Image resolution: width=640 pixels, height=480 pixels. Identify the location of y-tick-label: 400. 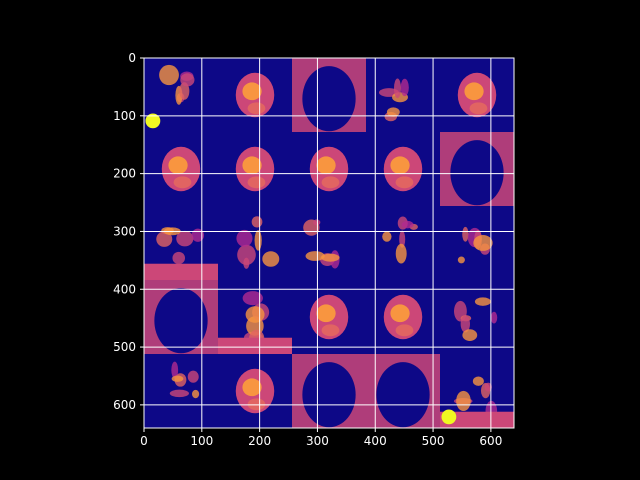
(124, 289).